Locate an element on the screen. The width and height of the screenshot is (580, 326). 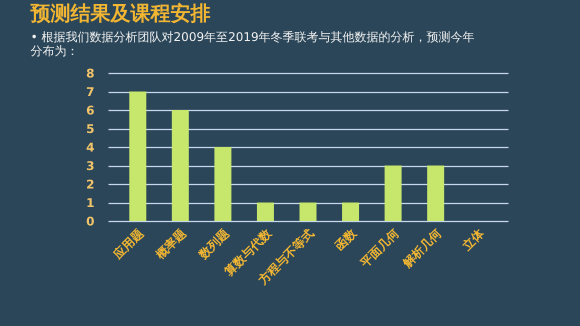
x-tick-label: 解析几何 is located at coordinates (422, 248).